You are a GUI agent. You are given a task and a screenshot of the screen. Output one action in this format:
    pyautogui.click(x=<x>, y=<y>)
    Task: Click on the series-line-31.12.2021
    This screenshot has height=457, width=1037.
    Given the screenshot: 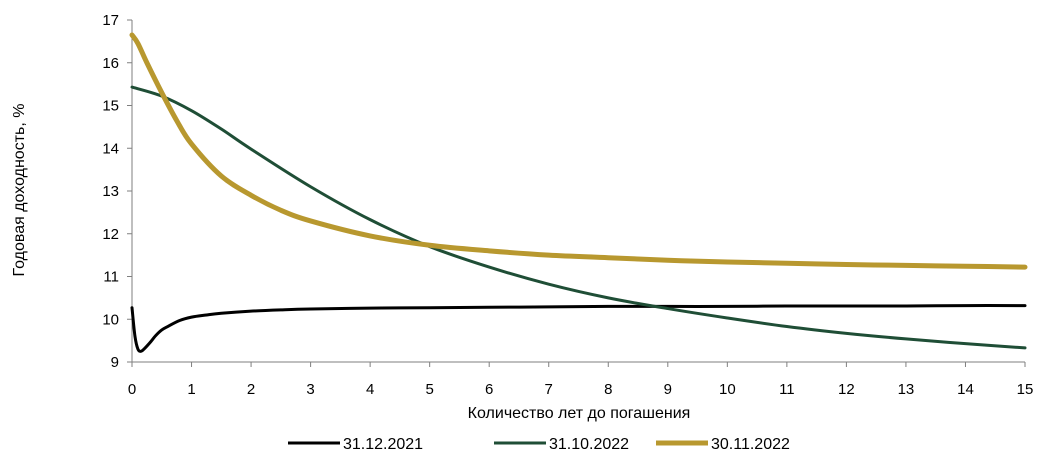 What is the action you would take?
    pyautogui.click(x=578, y=328)
    